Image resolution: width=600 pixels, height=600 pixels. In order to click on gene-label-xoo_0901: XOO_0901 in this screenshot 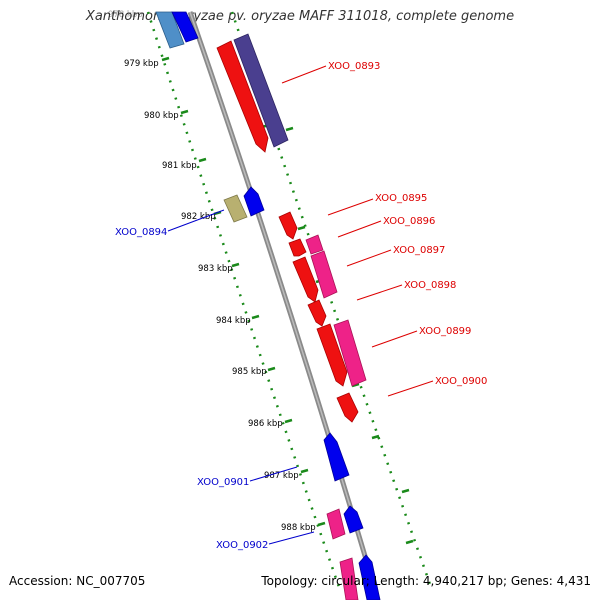, I will do `click(223, 482)`.